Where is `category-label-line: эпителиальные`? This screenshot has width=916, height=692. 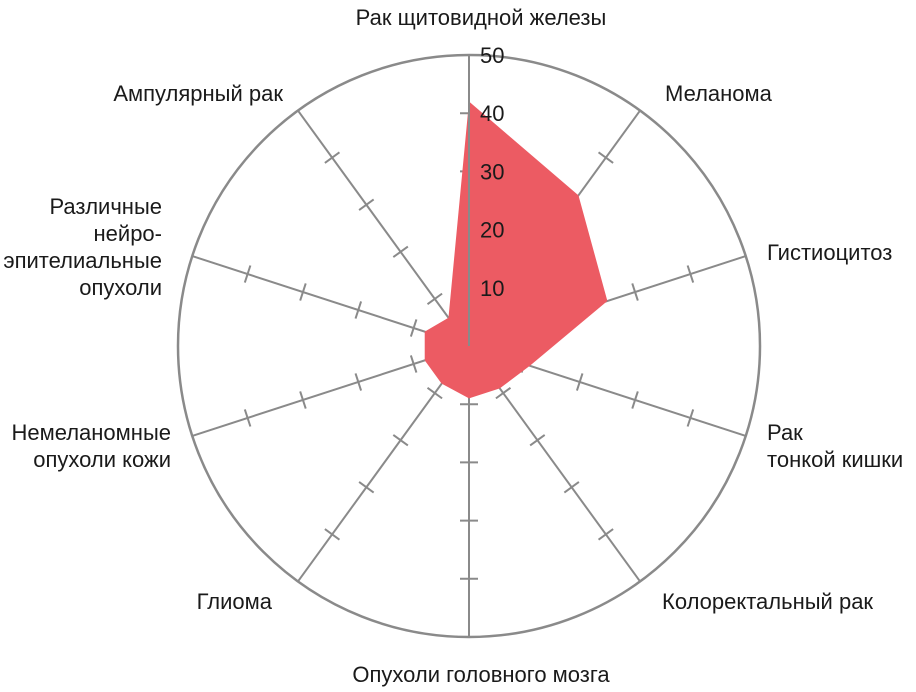
category-label-line: эпителиальные is located at coordinates (82, 260).